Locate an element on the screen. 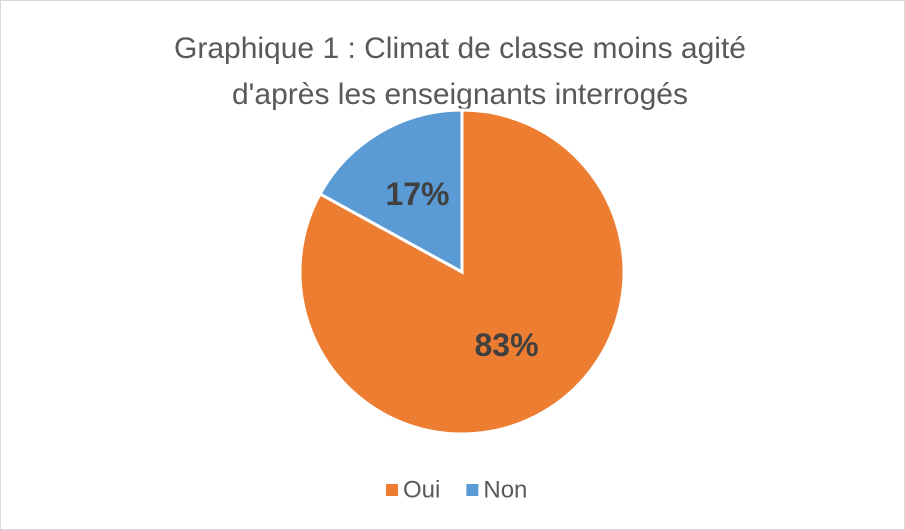  data-label: 17% is located at coordinates (417, 194).